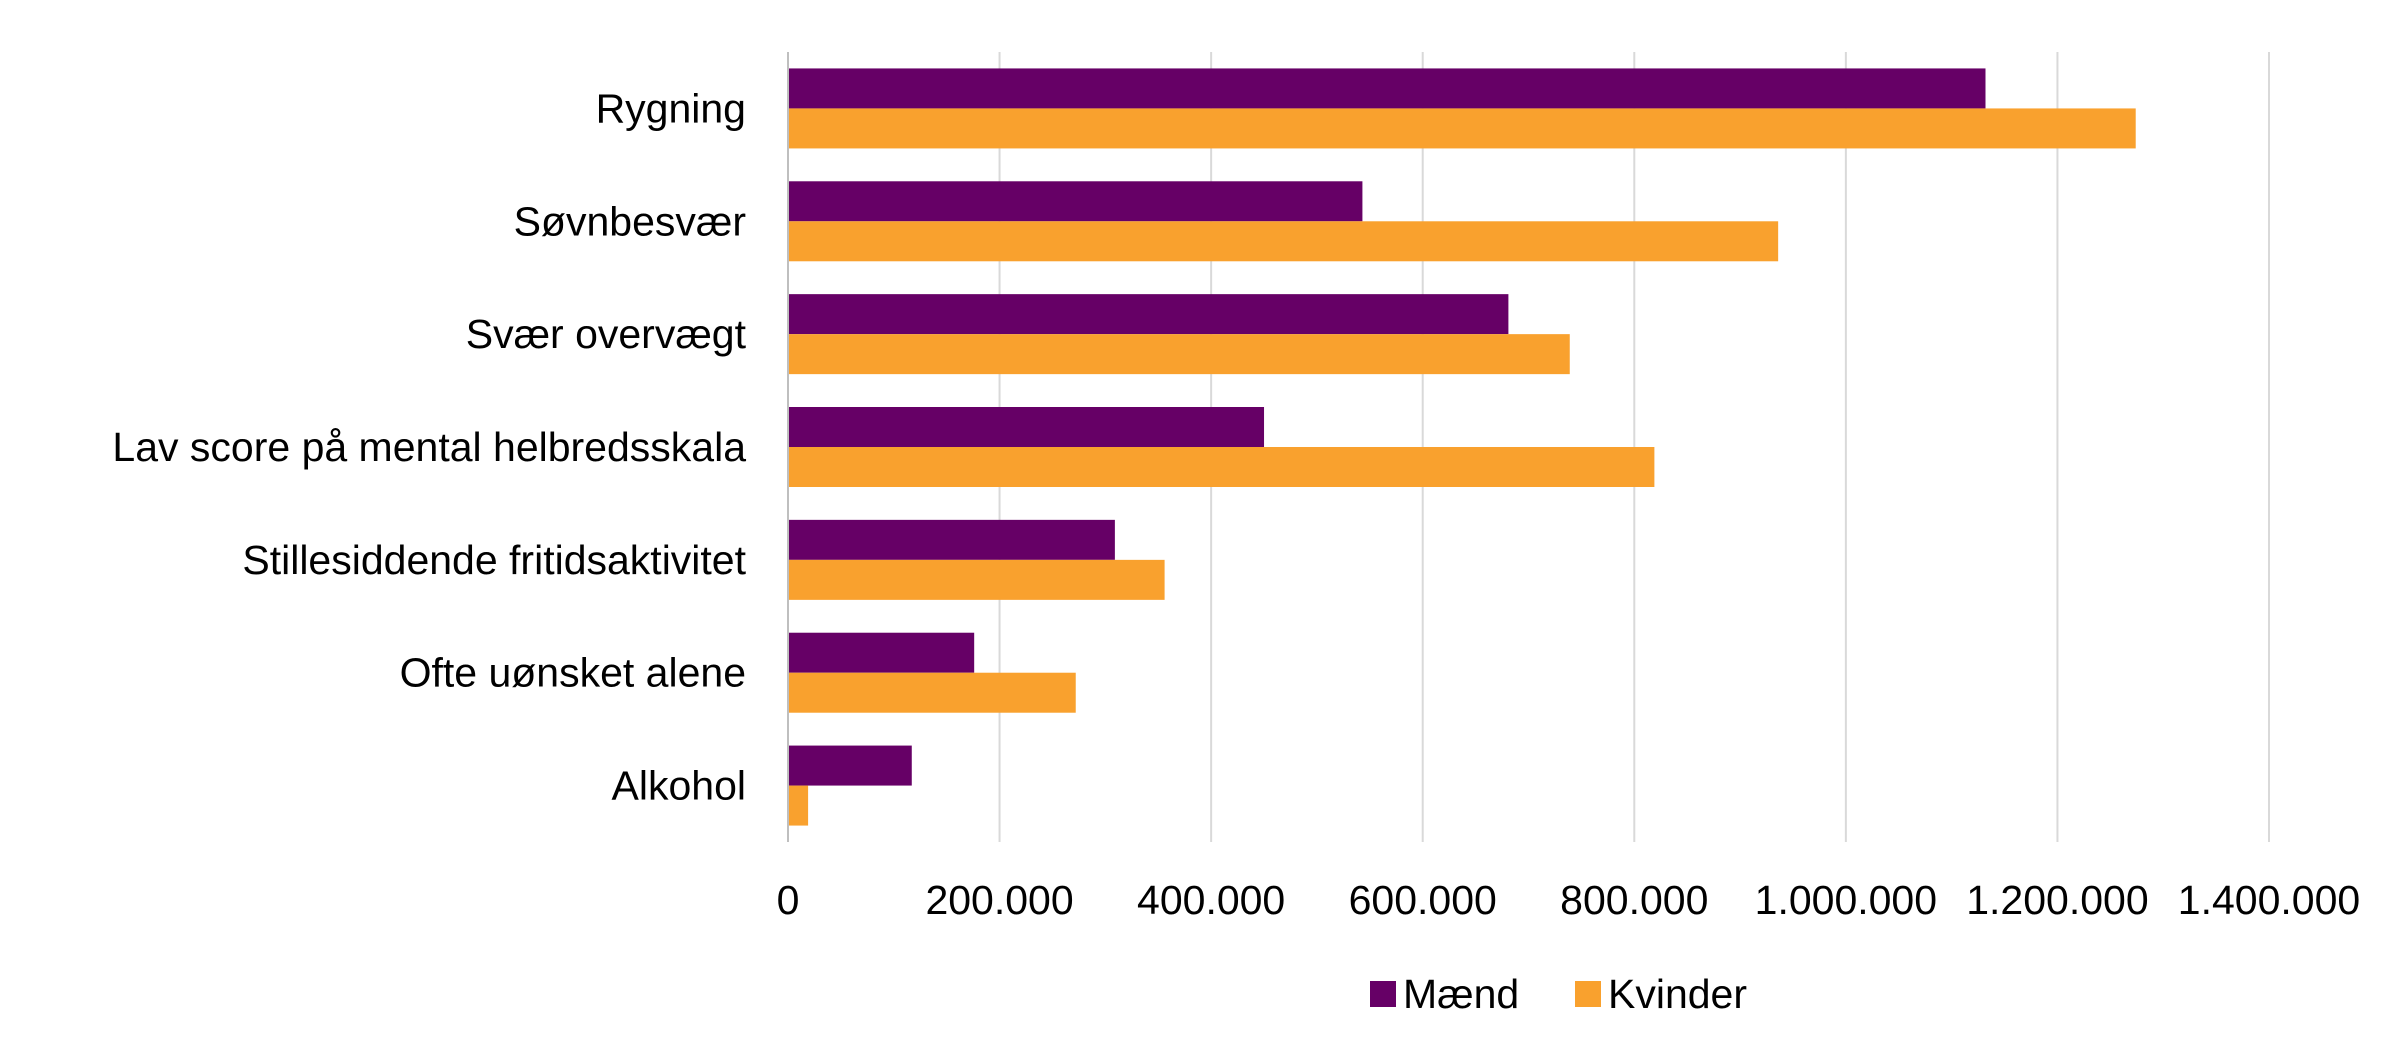  What do you see at coordinates (573, 673) in the screenshot?
I see `category-label: Ofte uønsket alene` at bounding box center [573, 673].